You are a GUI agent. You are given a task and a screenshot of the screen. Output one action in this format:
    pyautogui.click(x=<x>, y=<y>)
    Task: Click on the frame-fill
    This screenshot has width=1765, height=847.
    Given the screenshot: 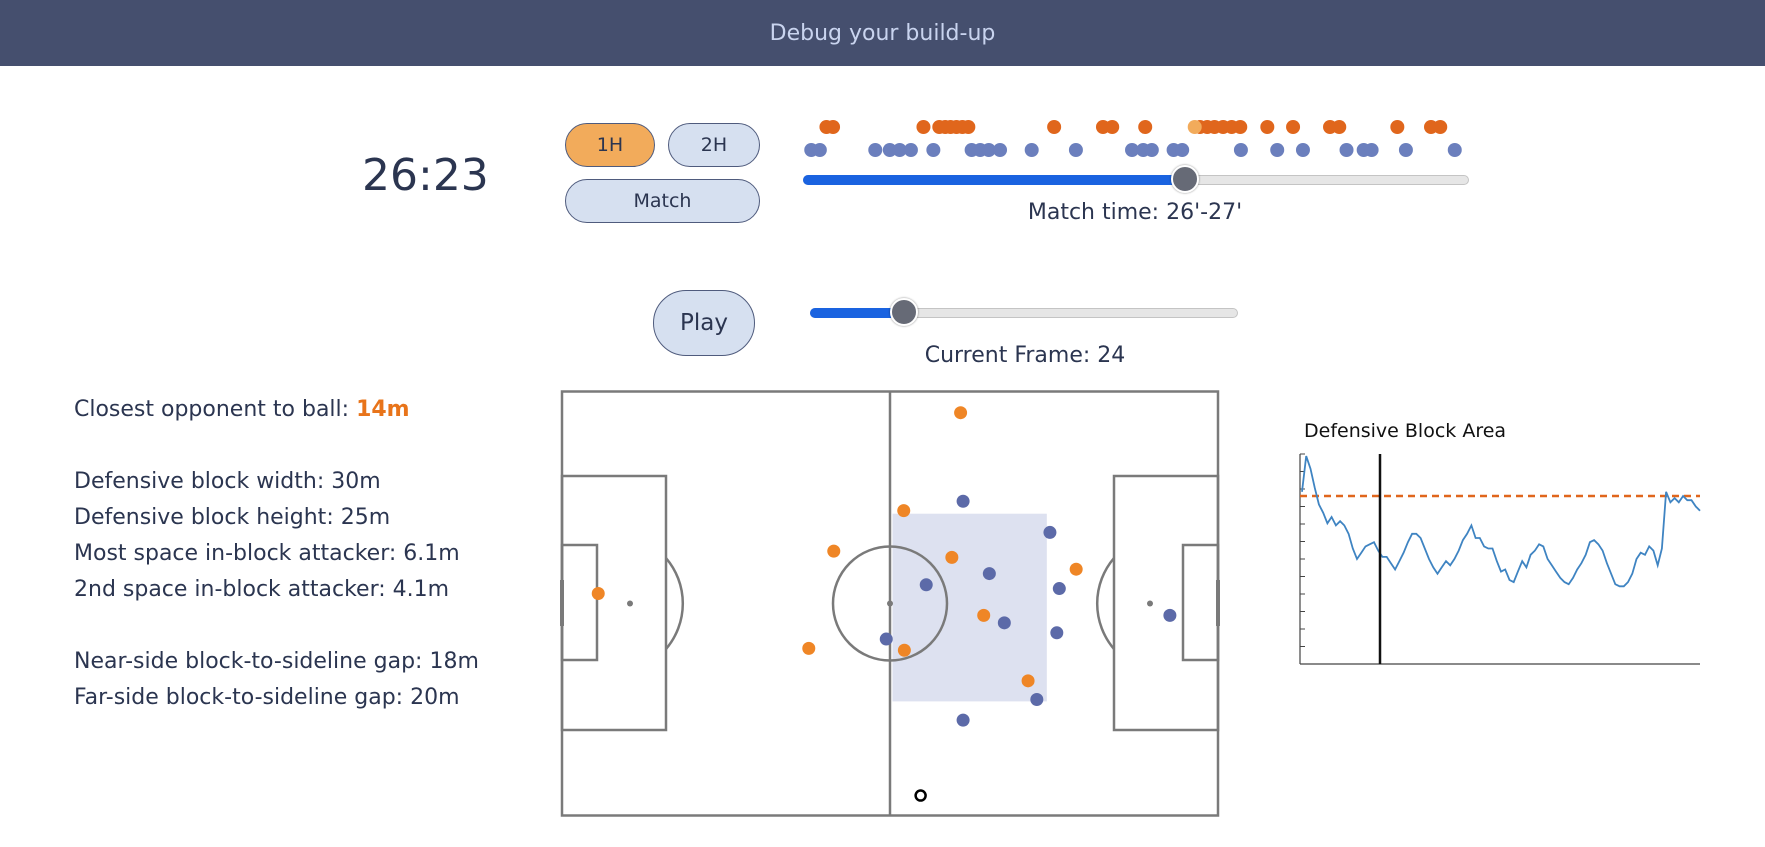 What is the action you would take?
    pyautogui.click(x=857, y=313)
    